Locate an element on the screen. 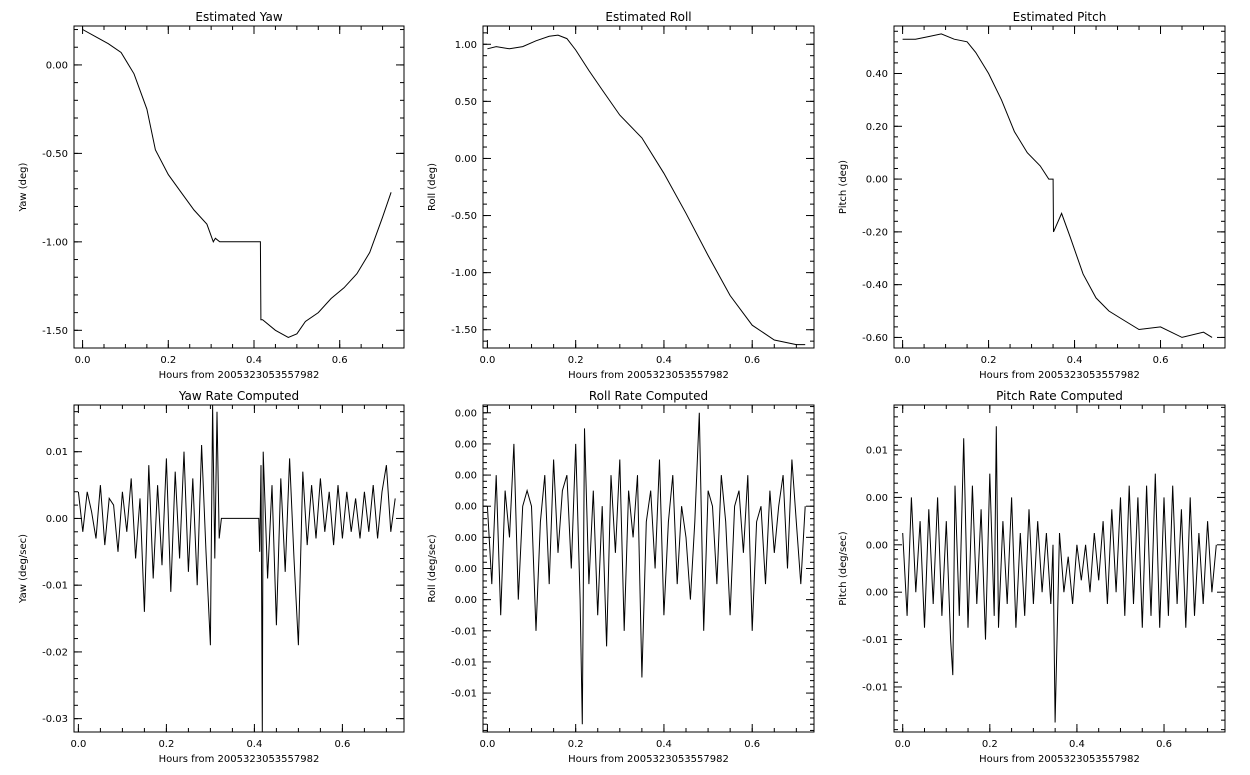 This screenshot has height=775, width=1250. chart-title: Estimated Roll is located at coordinates (648, 17).